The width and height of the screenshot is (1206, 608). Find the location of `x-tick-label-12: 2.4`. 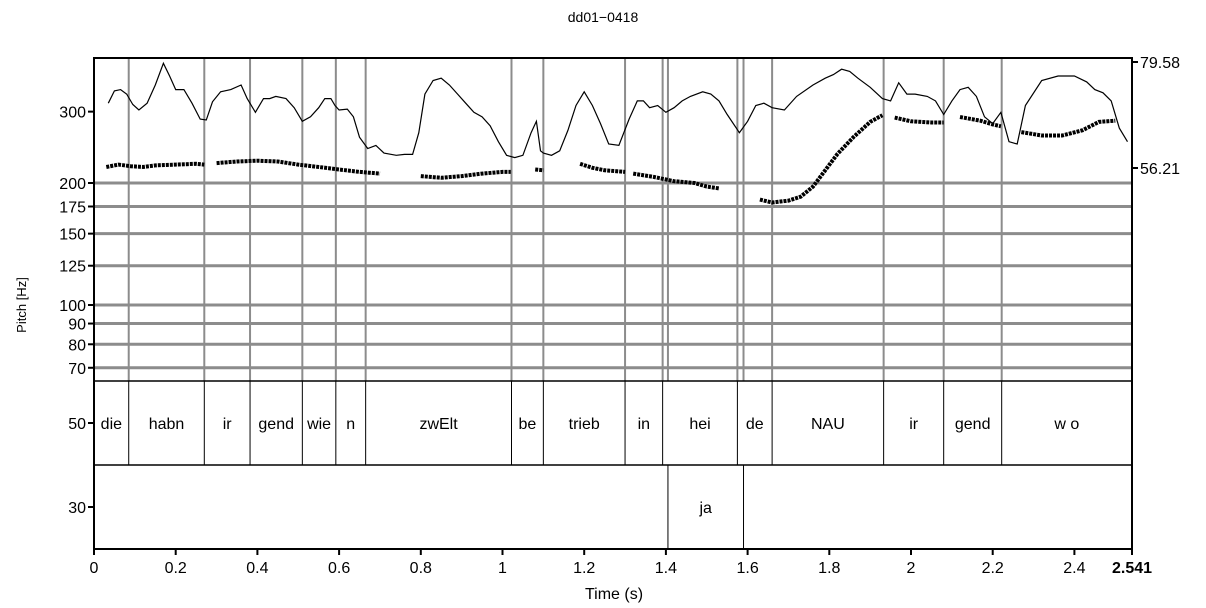

x-tick-label-12: 2.4 is located at coordinates (1074, 568).